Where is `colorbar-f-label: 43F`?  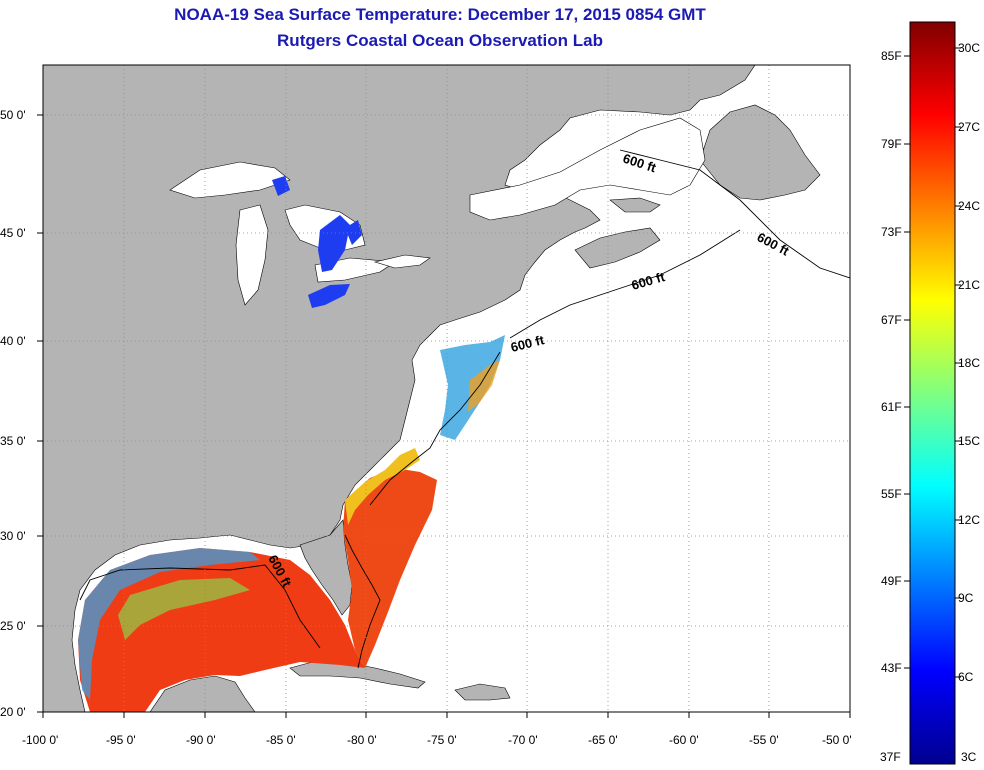 colorbar-f-label: 43F is located at coordinates (891, 668).